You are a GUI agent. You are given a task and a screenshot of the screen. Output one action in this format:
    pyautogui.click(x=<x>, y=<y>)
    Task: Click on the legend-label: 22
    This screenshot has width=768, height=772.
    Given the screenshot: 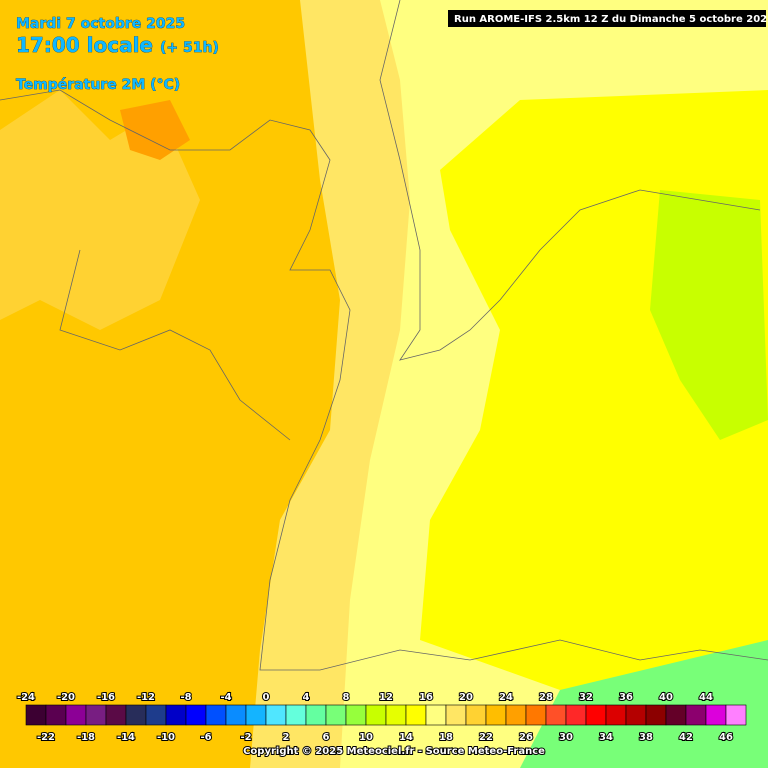 What is the action you would take?
    pyautogui.click(x=486, y=737)
    